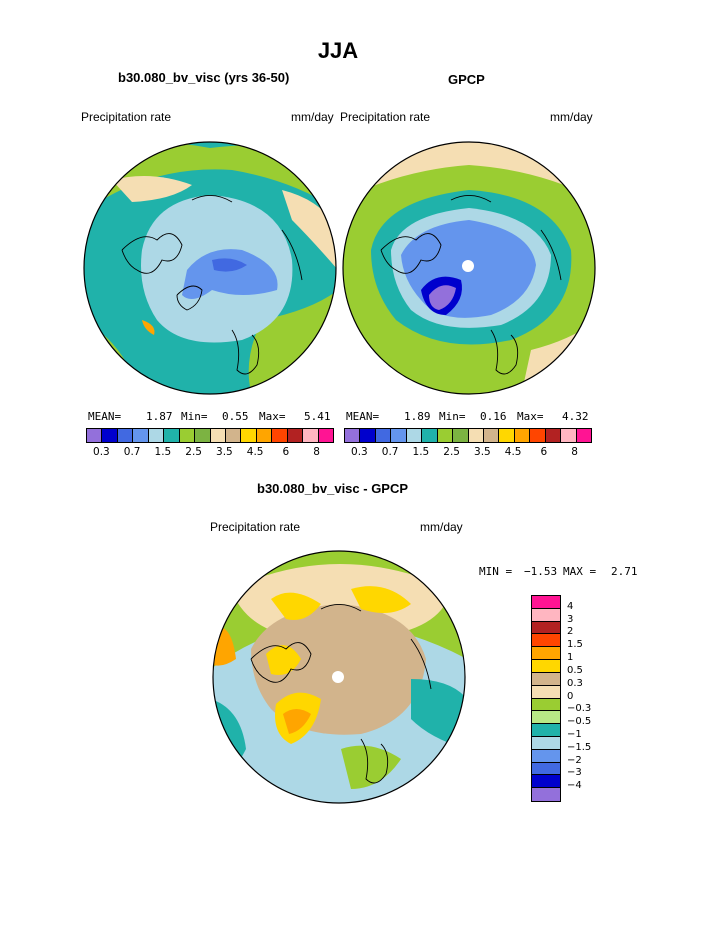 This screenshot has width=723, height=935. Describe the element at coordinates (575, 670) in the screenshot. I see `colorbar-tick-label: 0.5` at that location.